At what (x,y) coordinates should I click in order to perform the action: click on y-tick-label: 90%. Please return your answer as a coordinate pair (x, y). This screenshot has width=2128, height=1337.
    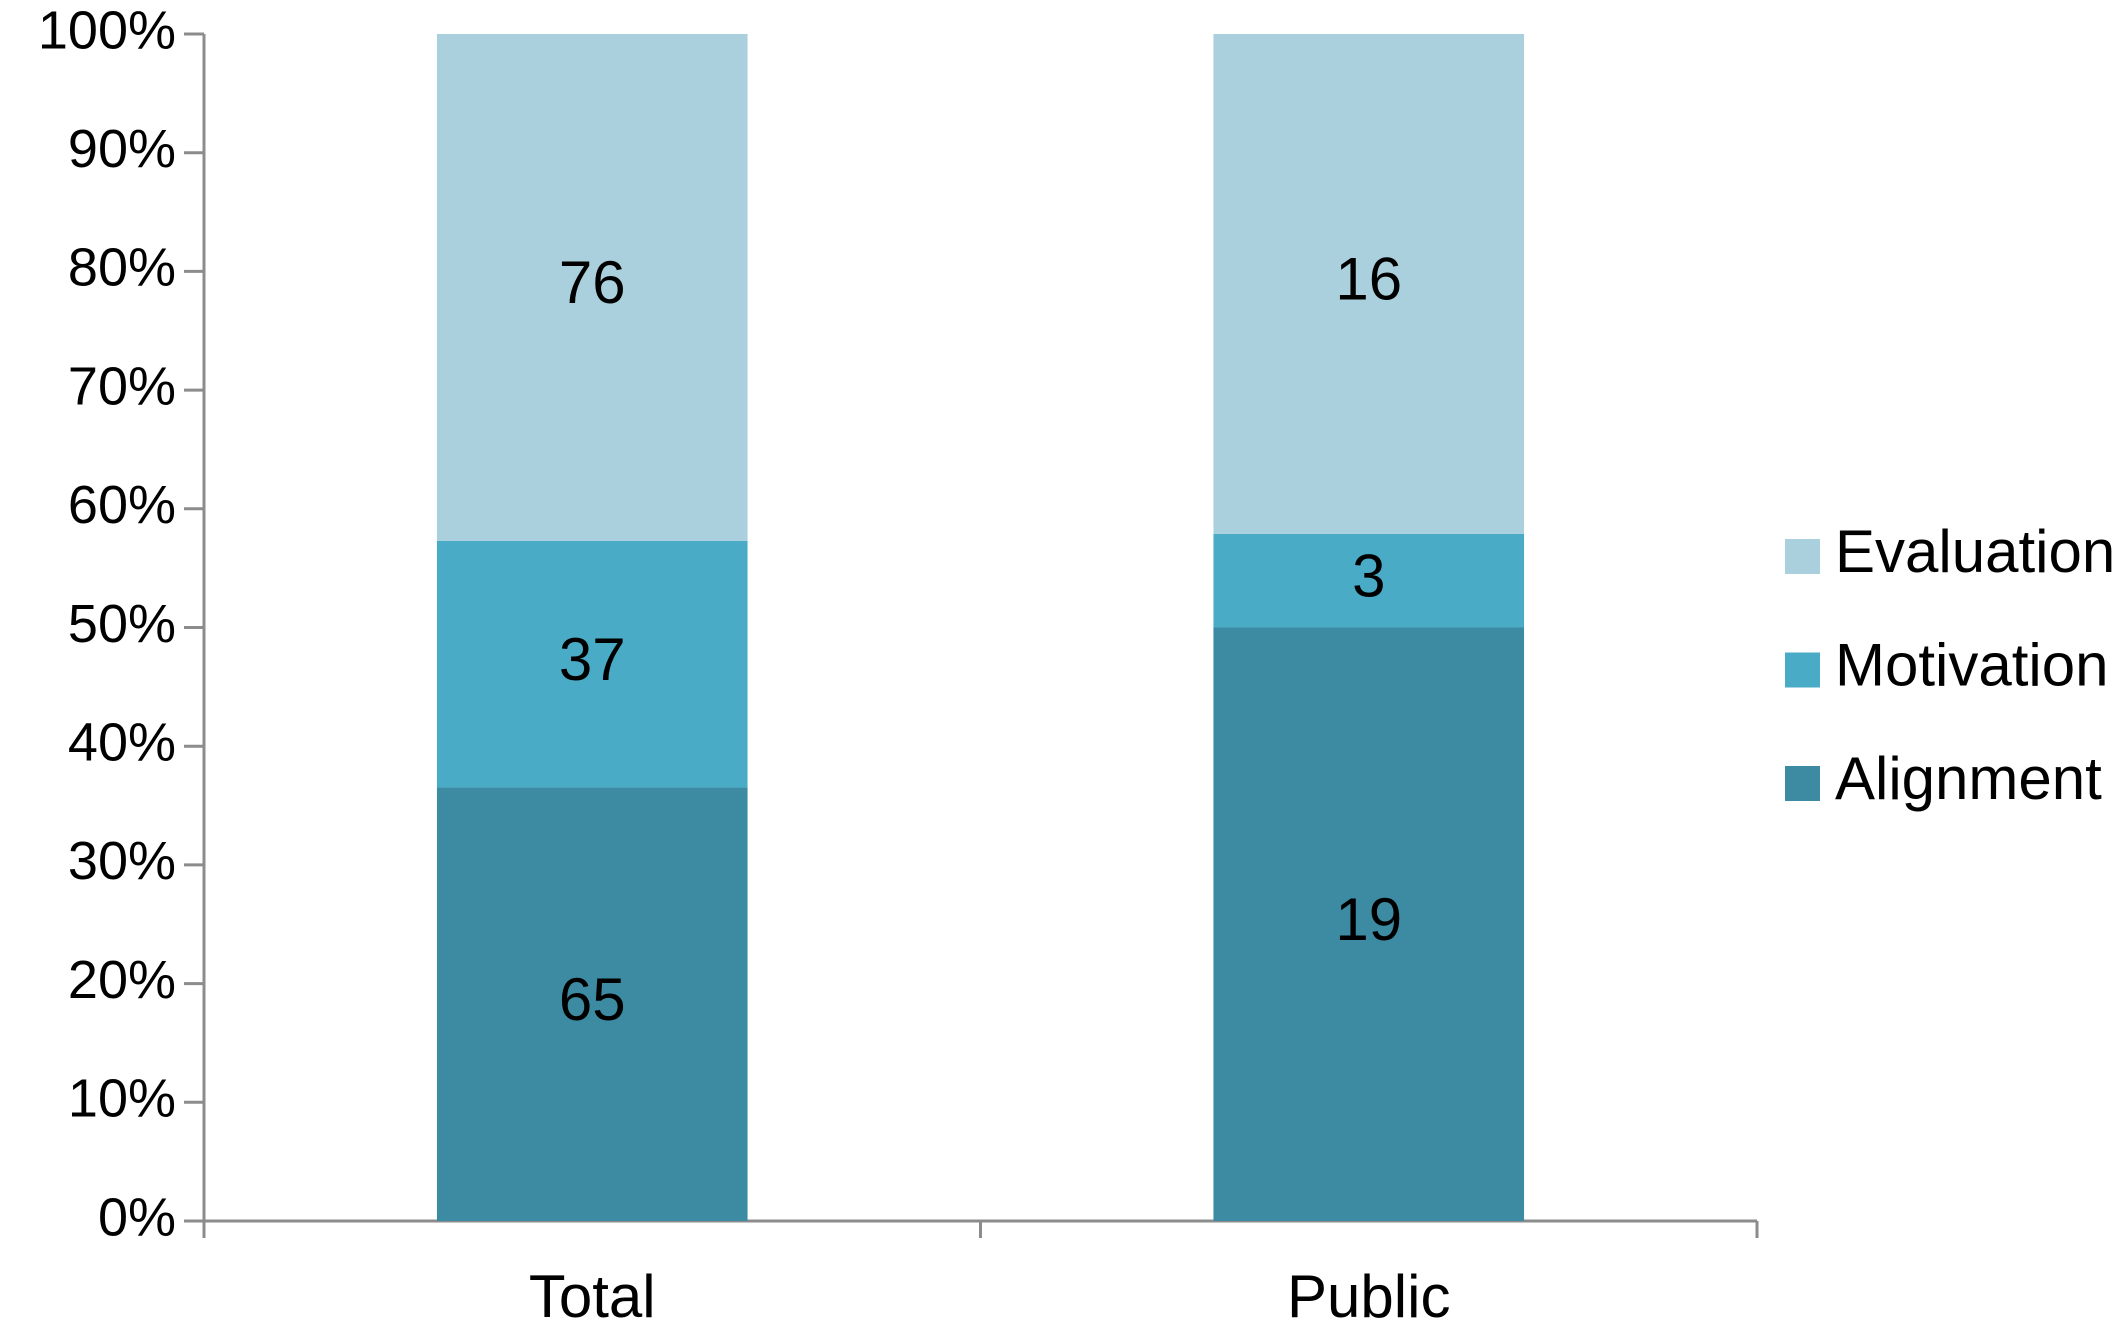
    Looking at the image, I should click on (122, 149).